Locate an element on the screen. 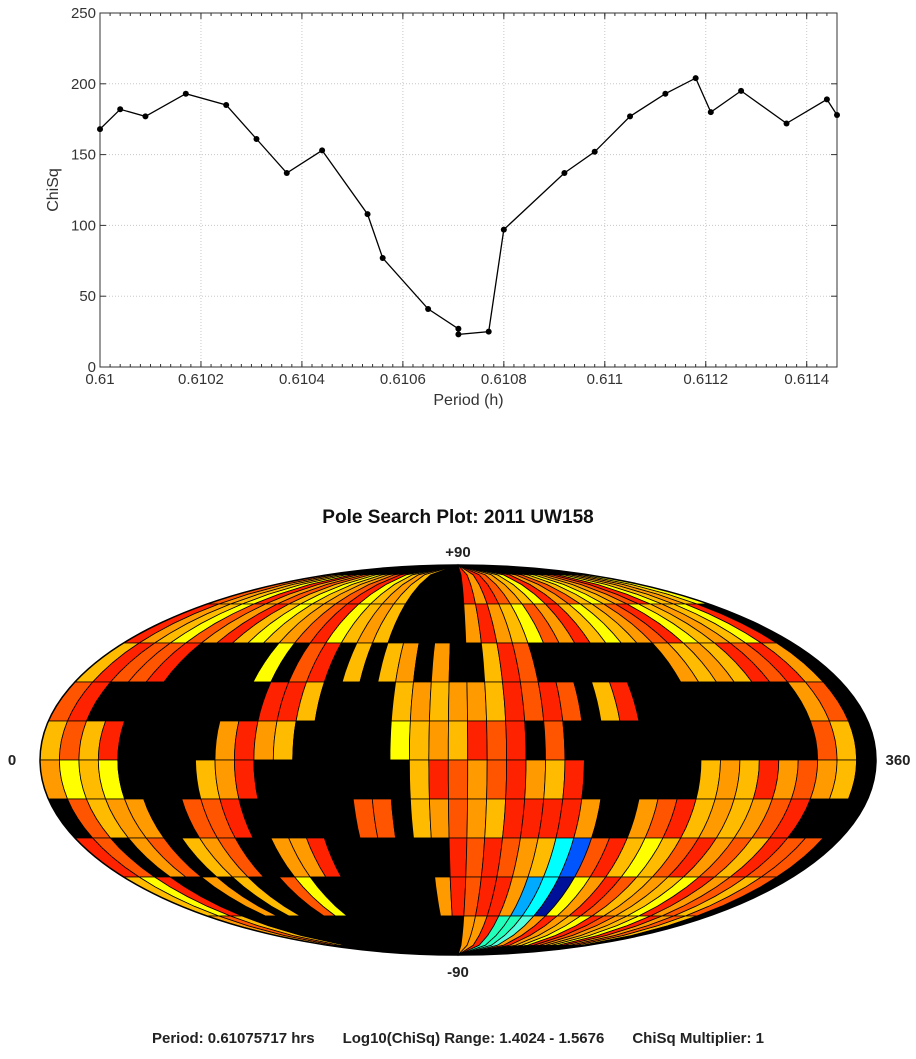  pole-plot-title: Pole Search Plot: 2011 UW158 is located at coordinates (458, 517).